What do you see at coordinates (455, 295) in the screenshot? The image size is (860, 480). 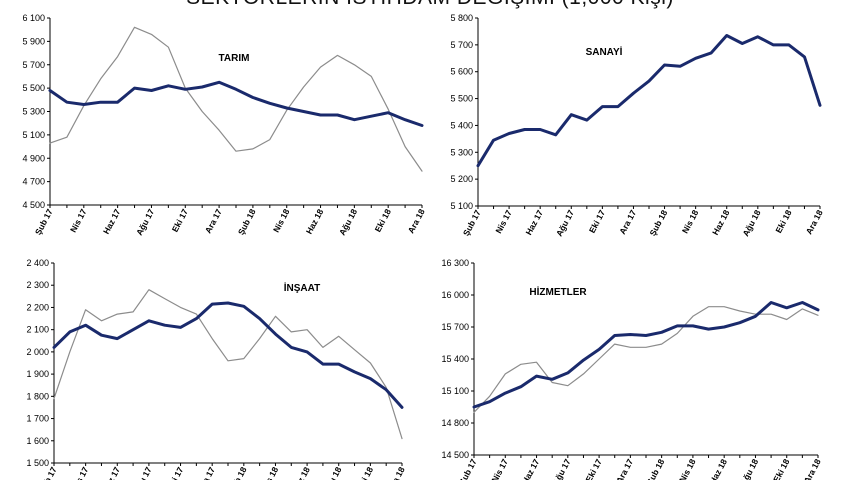 I see `y-tick-label: 16 000` at bounding box center [455, 295].